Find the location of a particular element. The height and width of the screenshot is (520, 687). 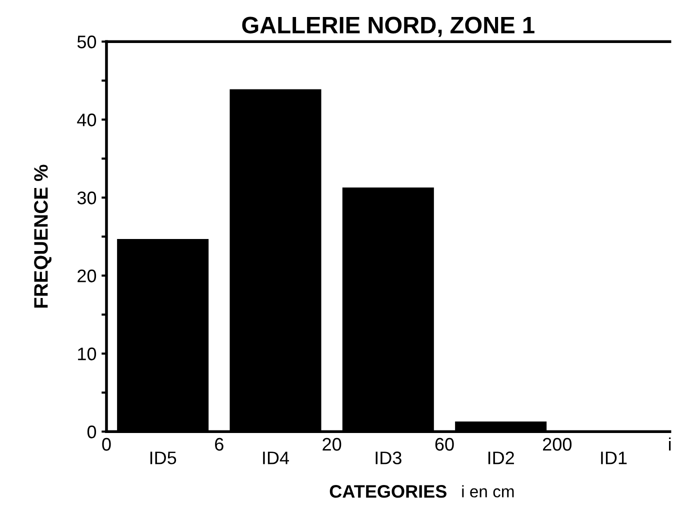

text: 6 is located at coordinates (219, 444).